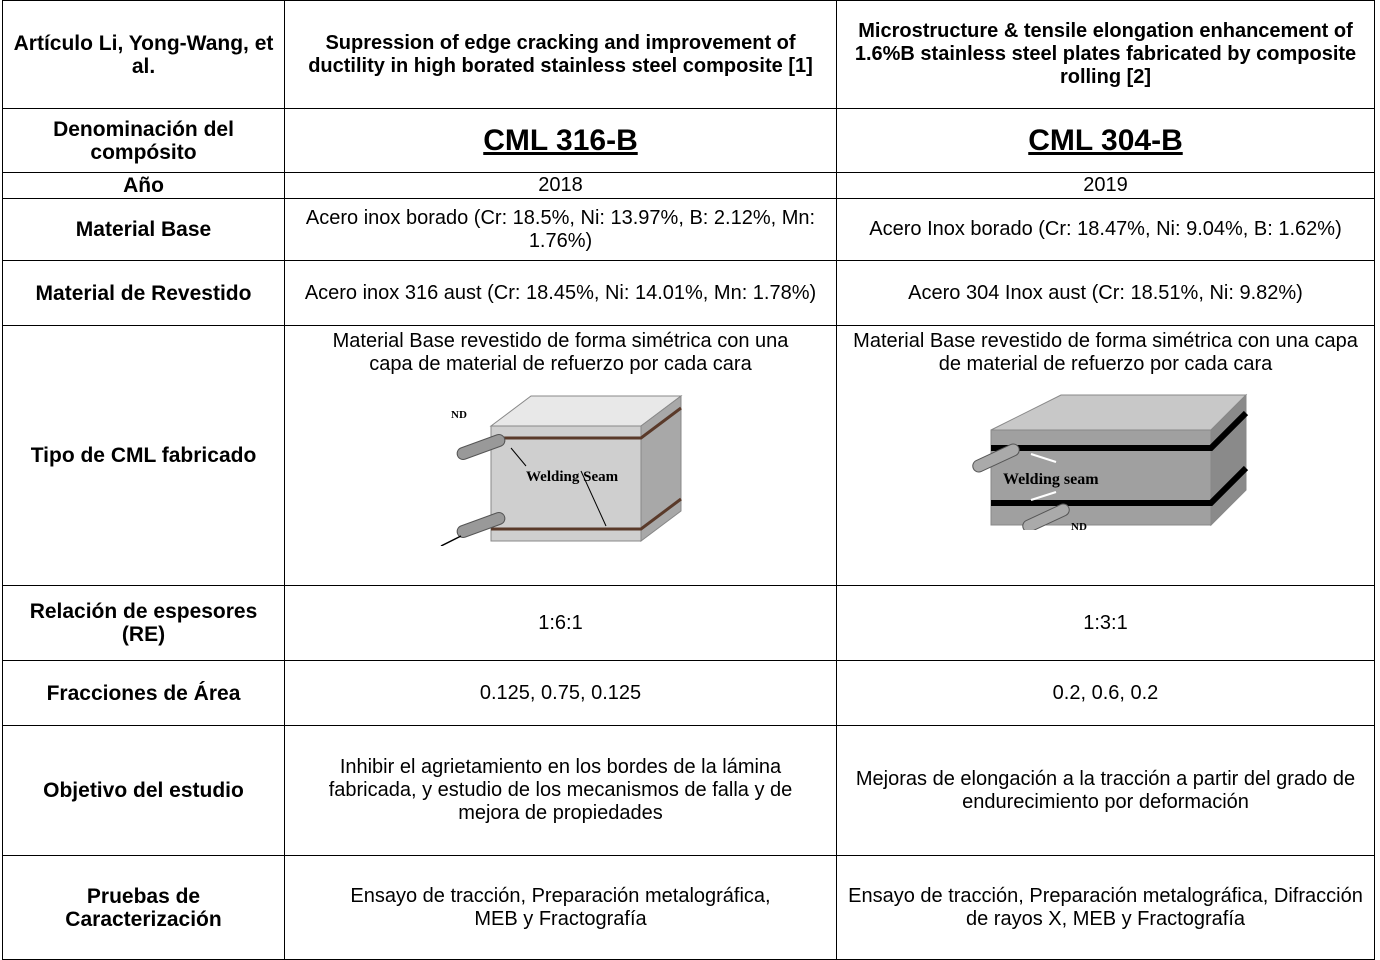 The height and width of the screenshot is (960, 1380). What do you see at coordinates (143, 185) in the screenshot?
I see `row-label: Año` at bounding box center [143, 185].